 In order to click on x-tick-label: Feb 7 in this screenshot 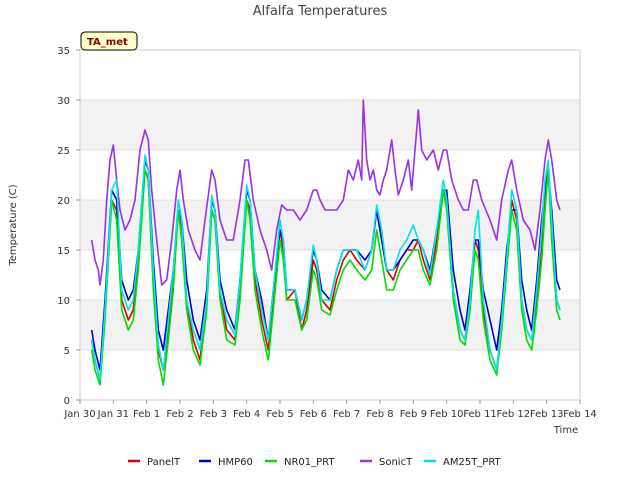, I will do `click(346, 414)`.